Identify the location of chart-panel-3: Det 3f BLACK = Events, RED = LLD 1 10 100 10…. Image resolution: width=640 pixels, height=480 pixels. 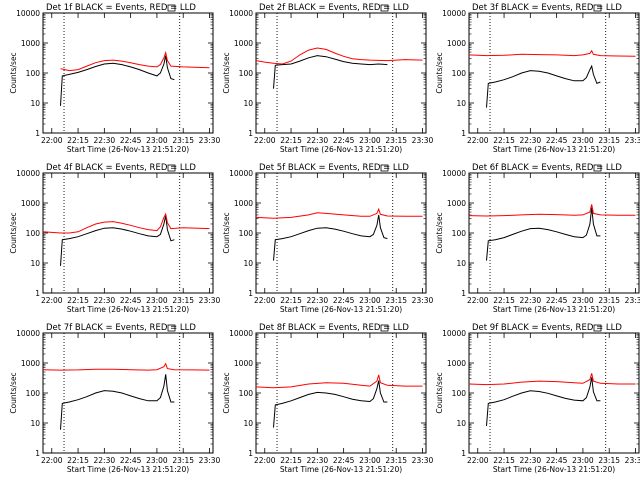
(537, 78).